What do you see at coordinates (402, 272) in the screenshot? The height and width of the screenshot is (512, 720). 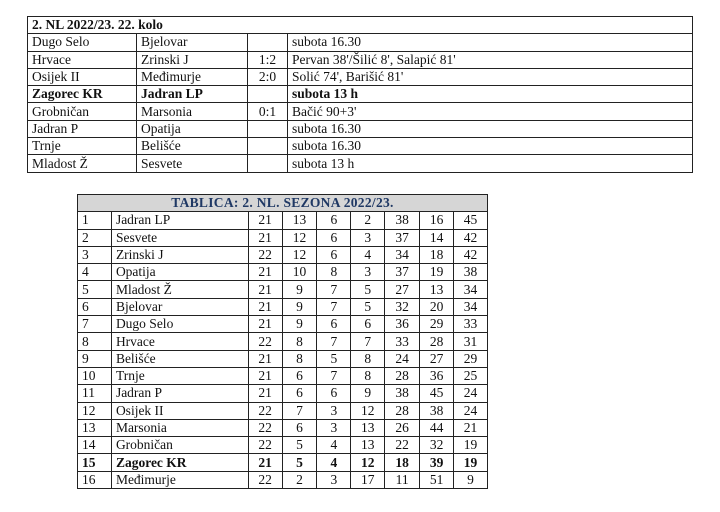 I see `goals-for: 37` at bounding box center [402, 272].